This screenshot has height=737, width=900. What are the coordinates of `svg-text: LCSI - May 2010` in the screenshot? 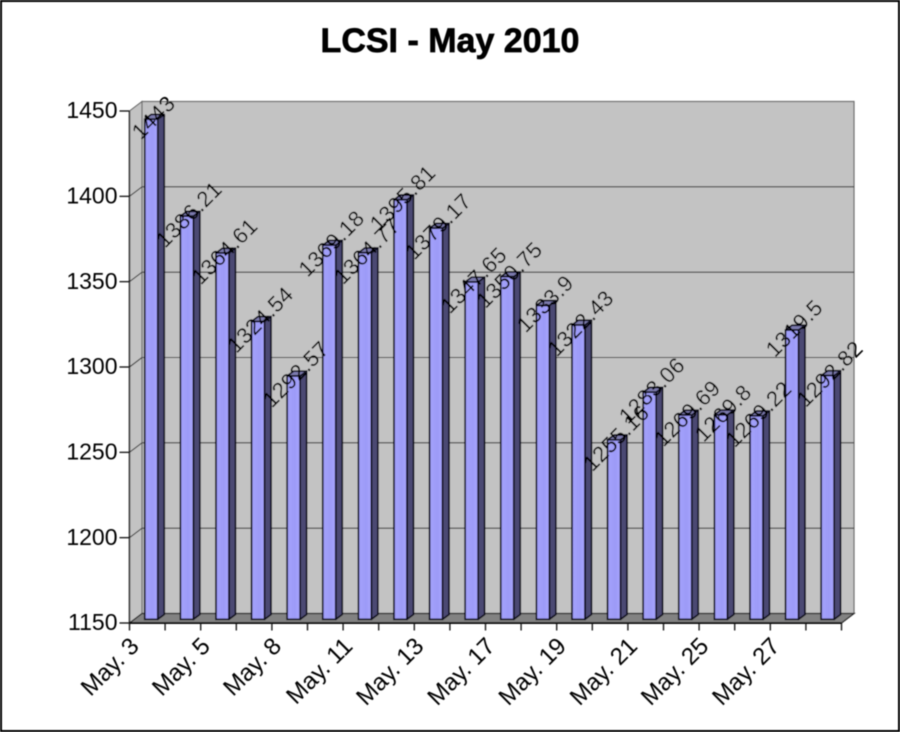 It's located at (450, 41).